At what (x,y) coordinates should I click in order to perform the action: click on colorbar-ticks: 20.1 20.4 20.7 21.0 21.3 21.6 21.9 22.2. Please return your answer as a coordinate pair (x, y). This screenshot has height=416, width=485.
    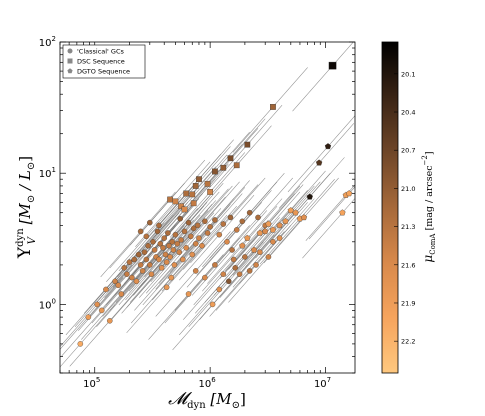
    Looking at the image, I should click on (404, 208).